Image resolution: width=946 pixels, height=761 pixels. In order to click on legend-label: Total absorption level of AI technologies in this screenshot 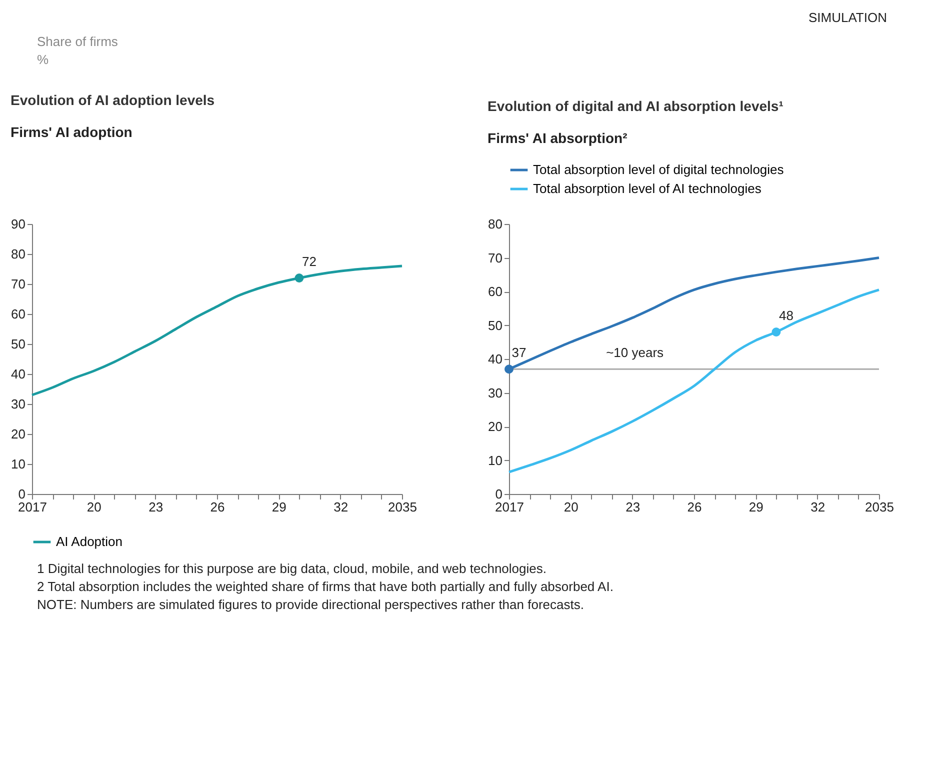, I will do `click(647, 188)`.